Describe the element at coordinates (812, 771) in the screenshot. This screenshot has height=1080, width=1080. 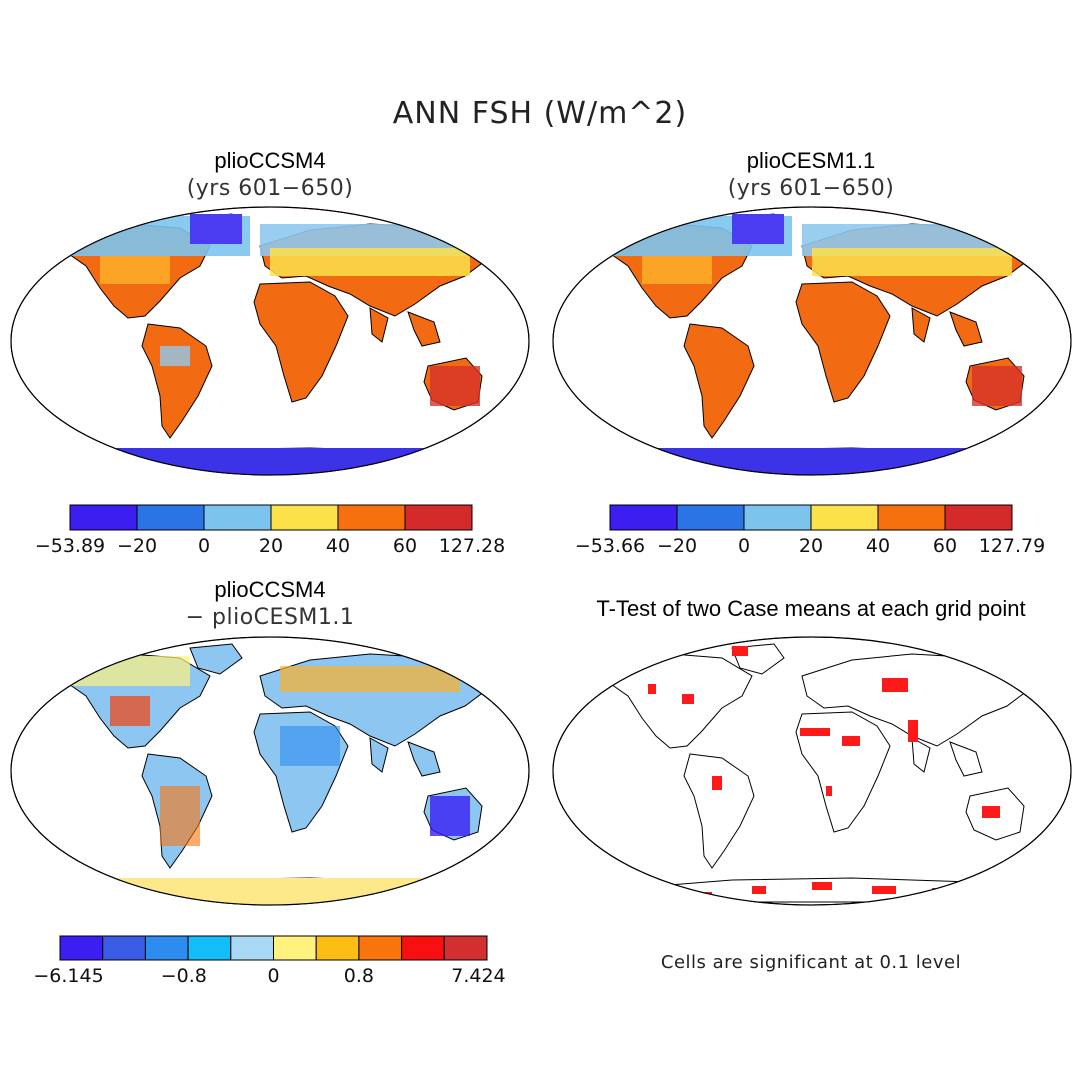
I see `map-ttest` at that location.